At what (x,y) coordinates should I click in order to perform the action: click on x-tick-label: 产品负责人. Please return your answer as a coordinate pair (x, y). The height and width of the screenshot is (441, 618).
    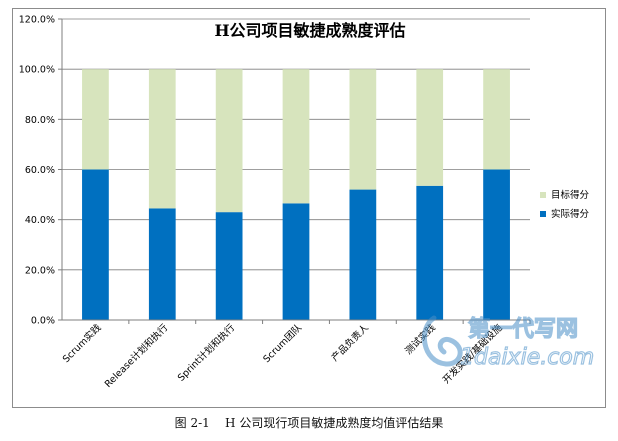
    Looking at the image, I should click on (350, 342).